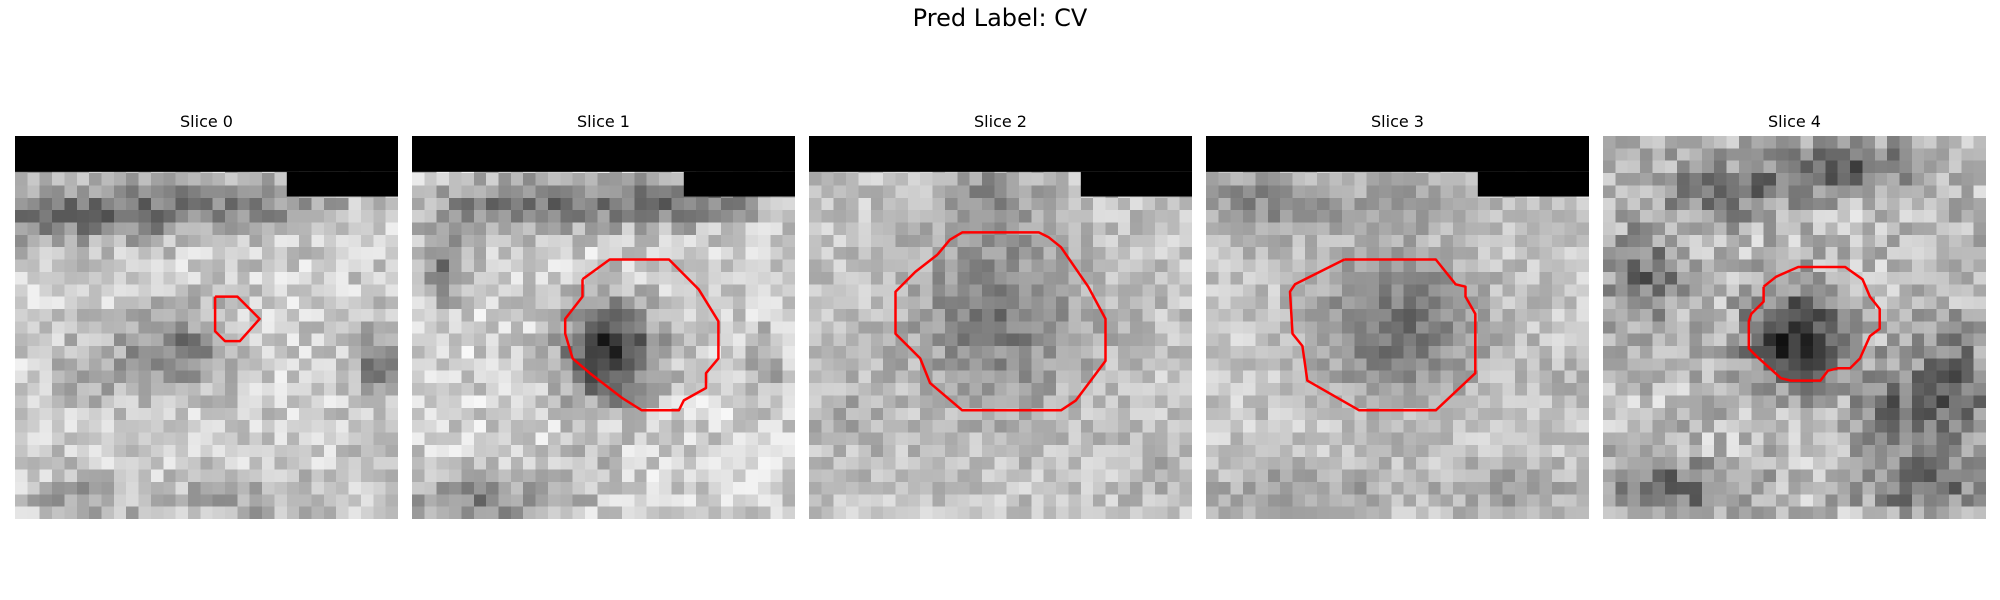 This screenshot has width=2000, height=600. Describe the element at coordinates (1000, 18) in the screenshot. I see `figure-title: Pred Label: CV` at that location.